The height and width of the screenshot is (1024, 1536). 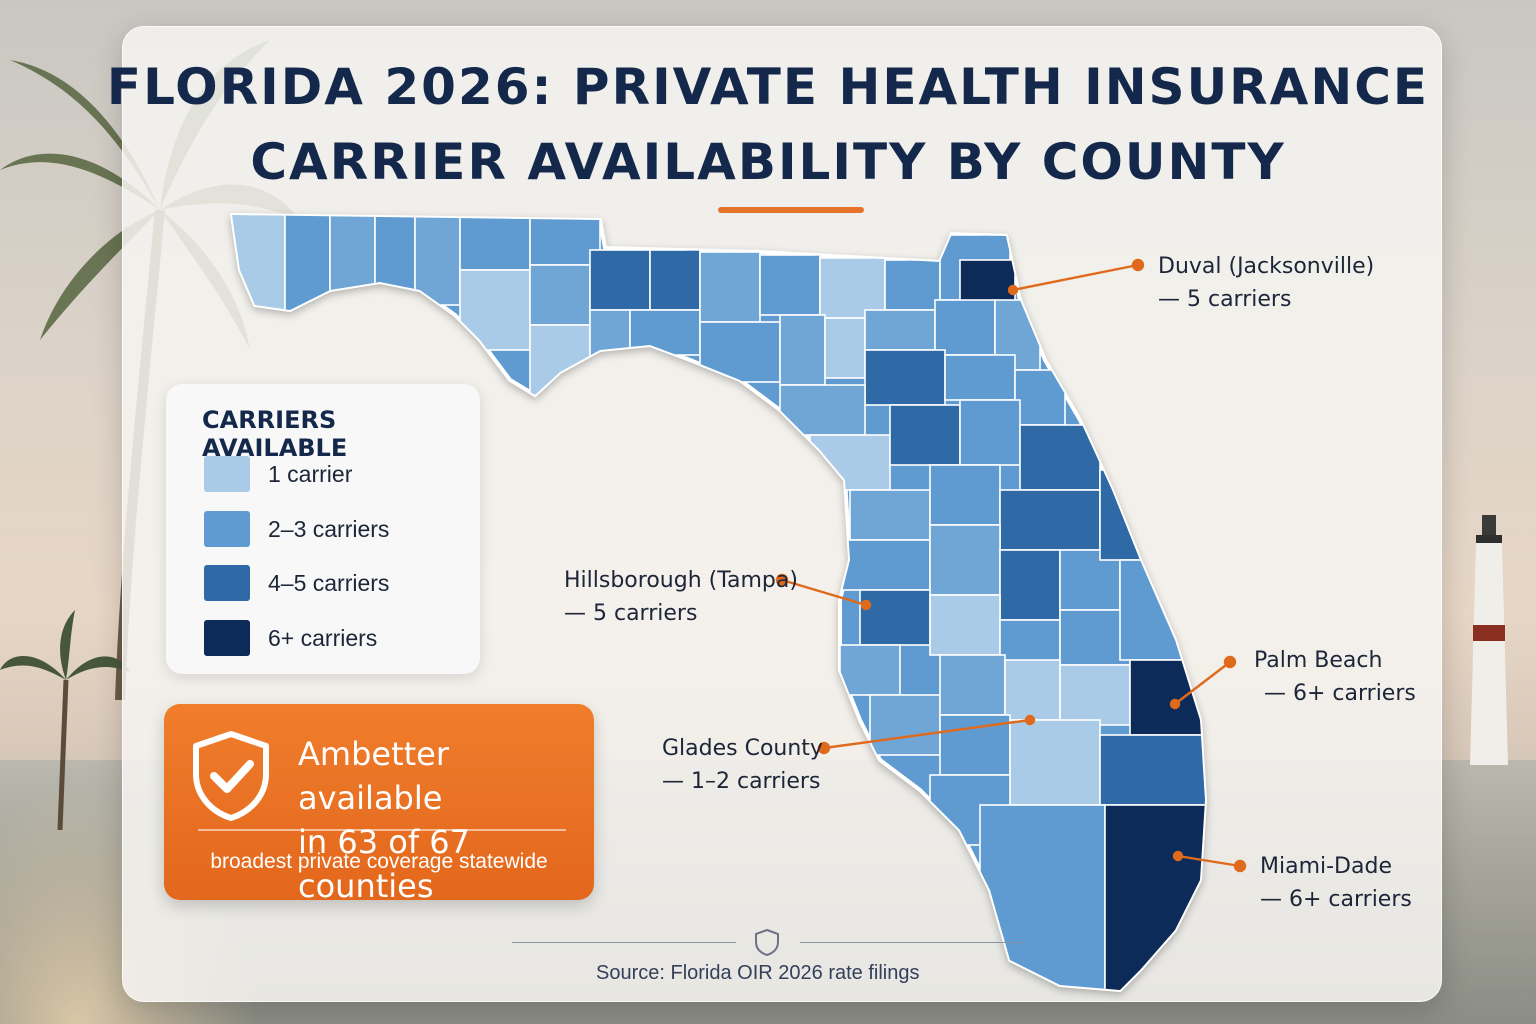 What do you see at coordinates (323, 637) in the screenshot?
I see `legend-label: 6+ carriers` at bounding box center [323, 637].